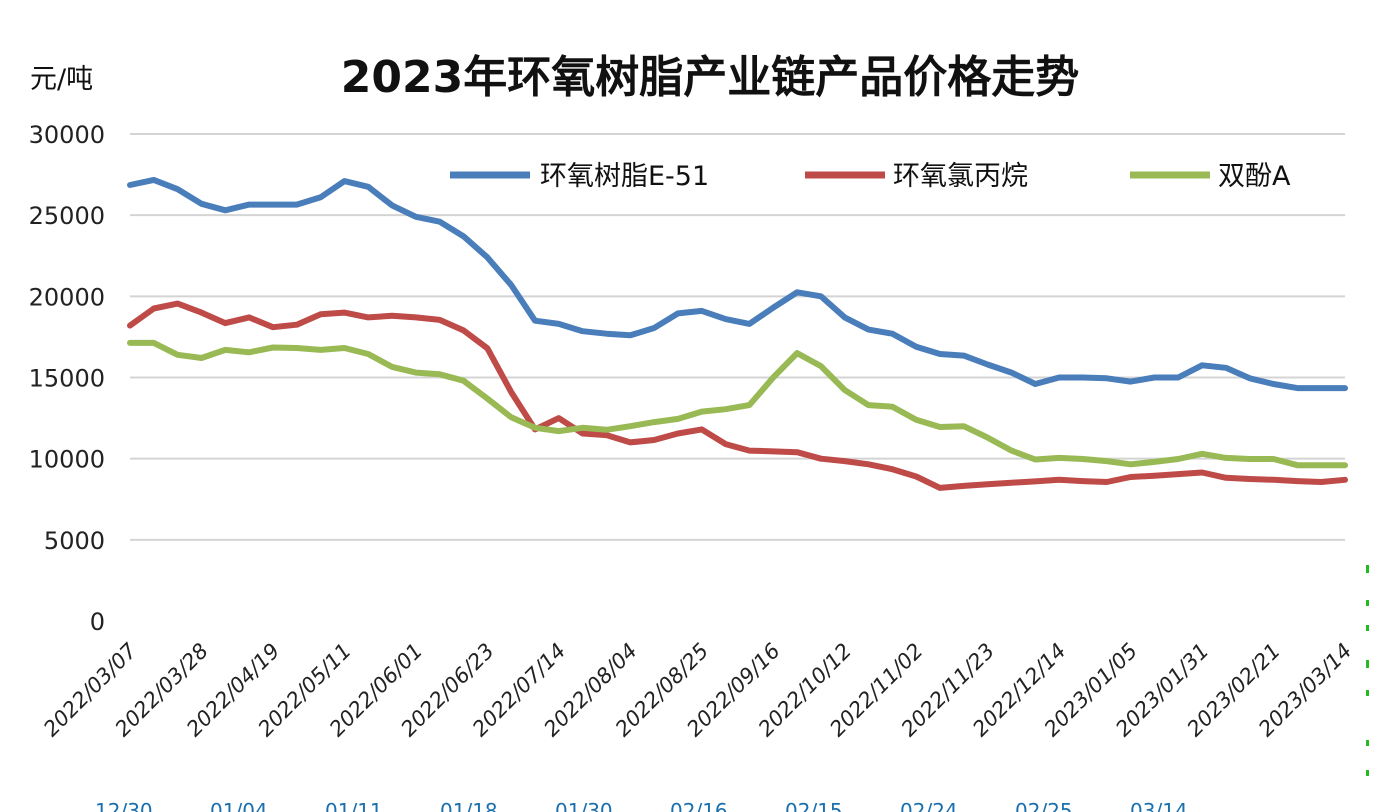  What do you see at coordinates (1367, 670) in the screenshot?
I see `edge-artifact` at bounding box center [1367, 670].